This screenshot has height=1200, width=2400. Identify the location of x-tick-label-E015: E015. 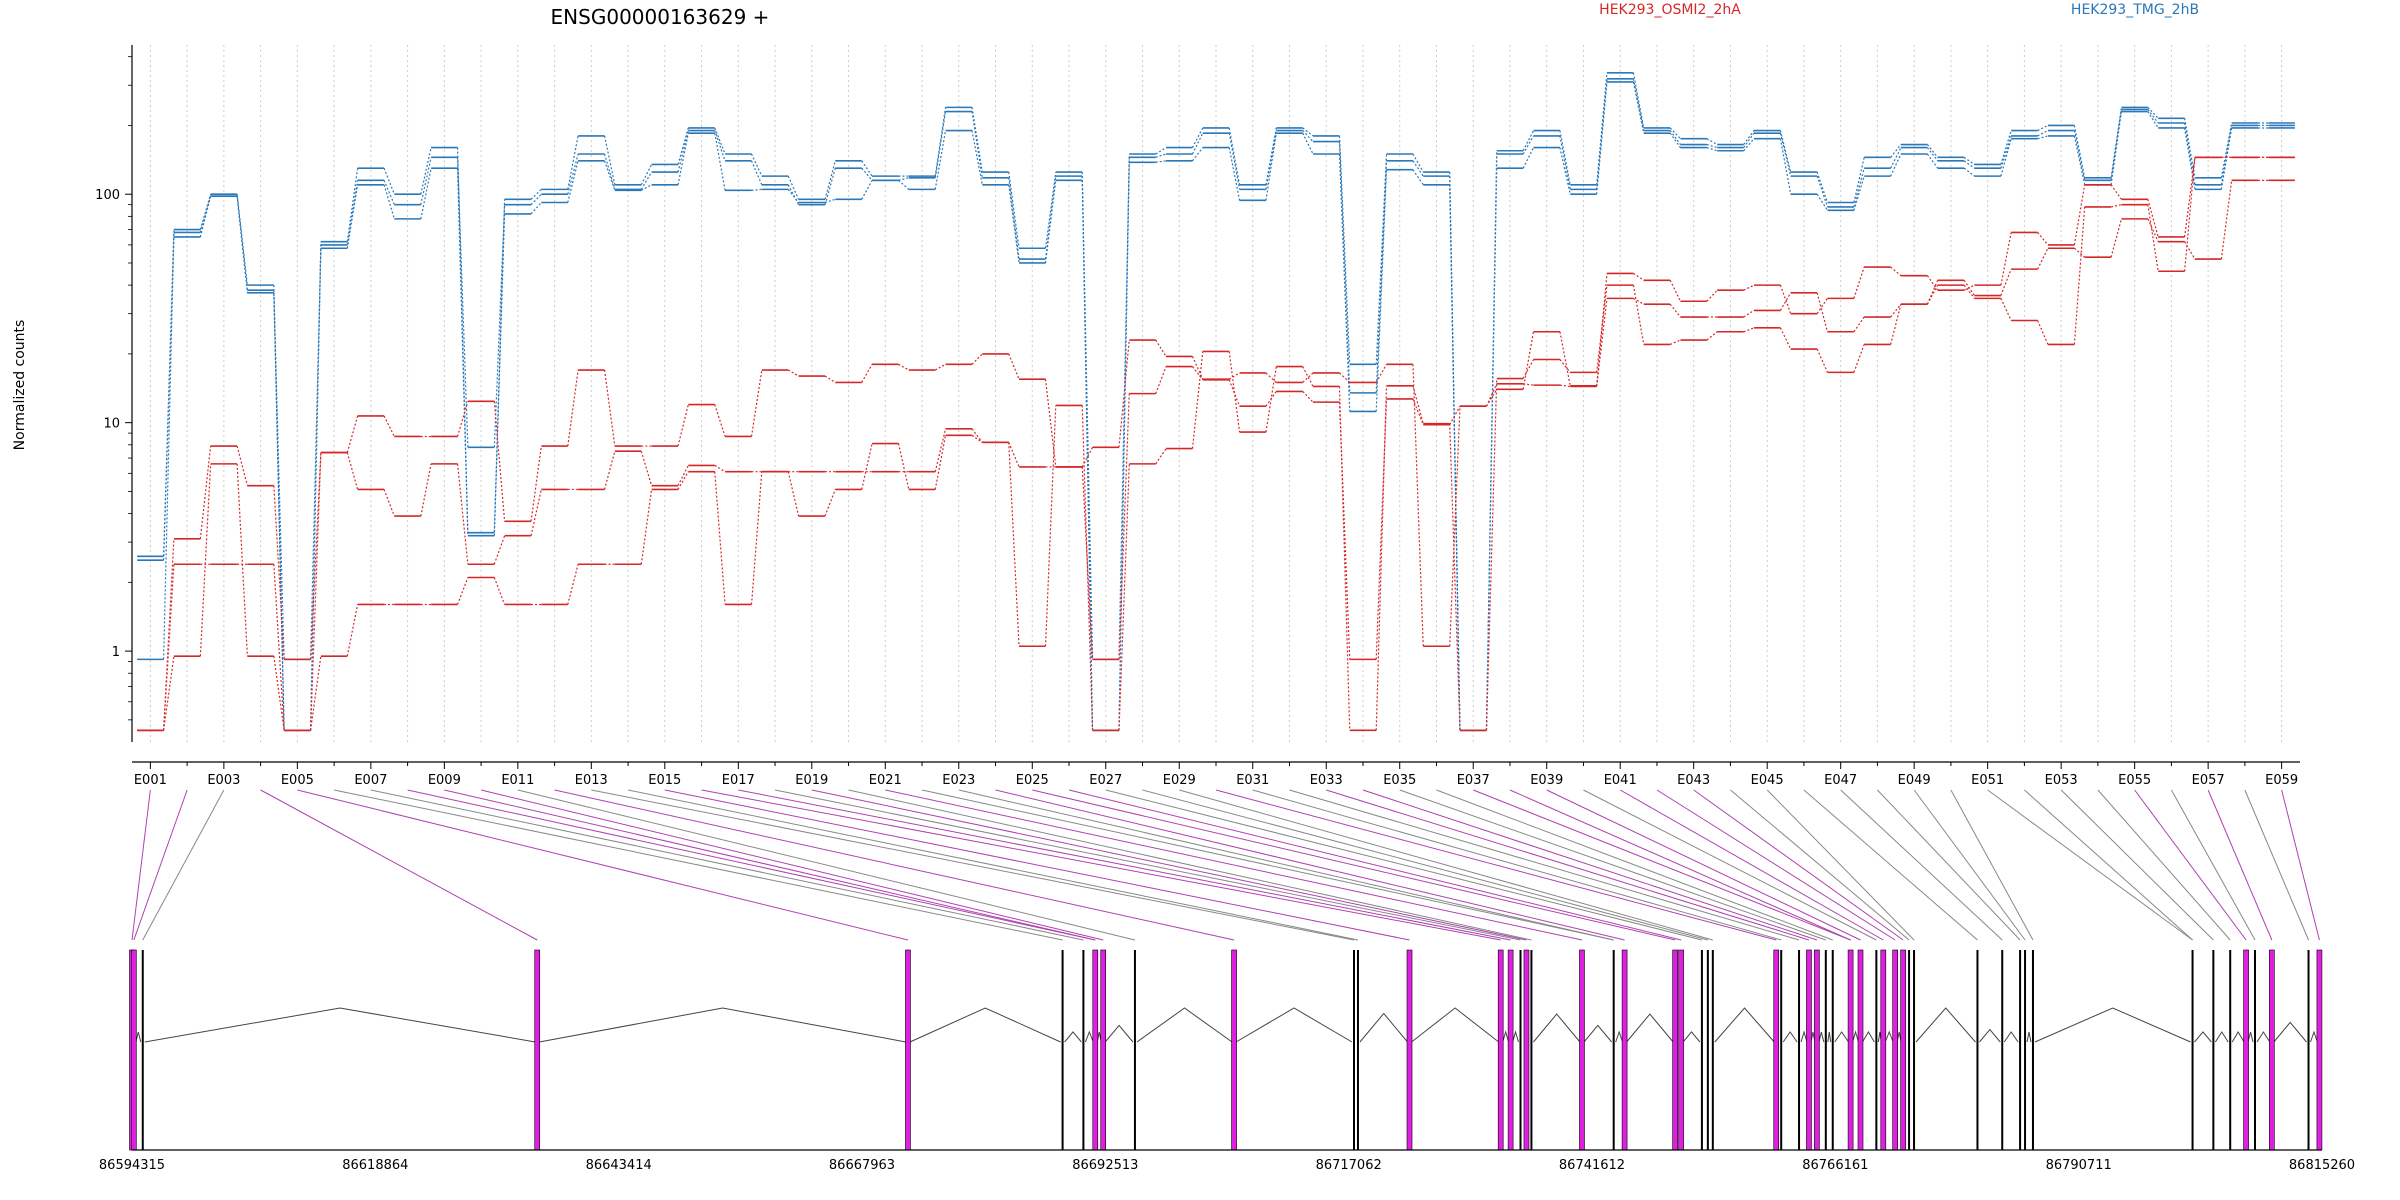
(664, 780).